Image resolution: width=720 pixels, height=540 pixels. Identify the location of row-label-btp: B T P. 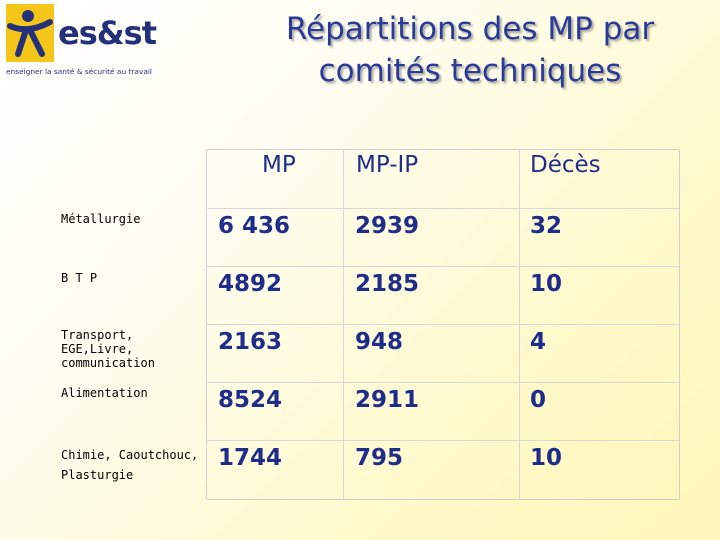
(79, 278).